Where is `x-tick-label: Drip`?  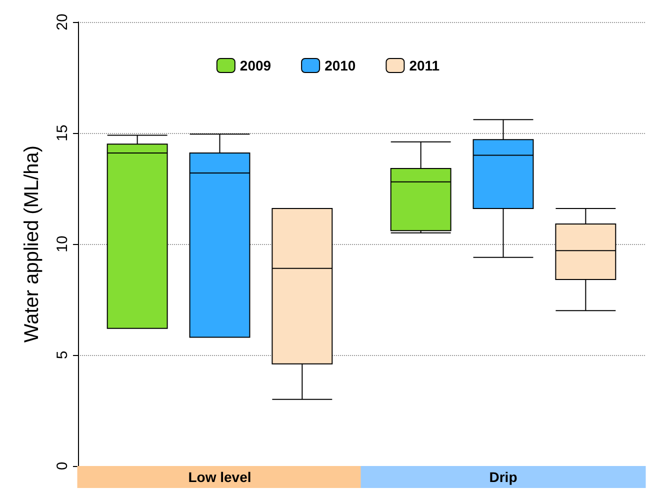 x-tick-label: Drip is located at coordinates (503, 477).